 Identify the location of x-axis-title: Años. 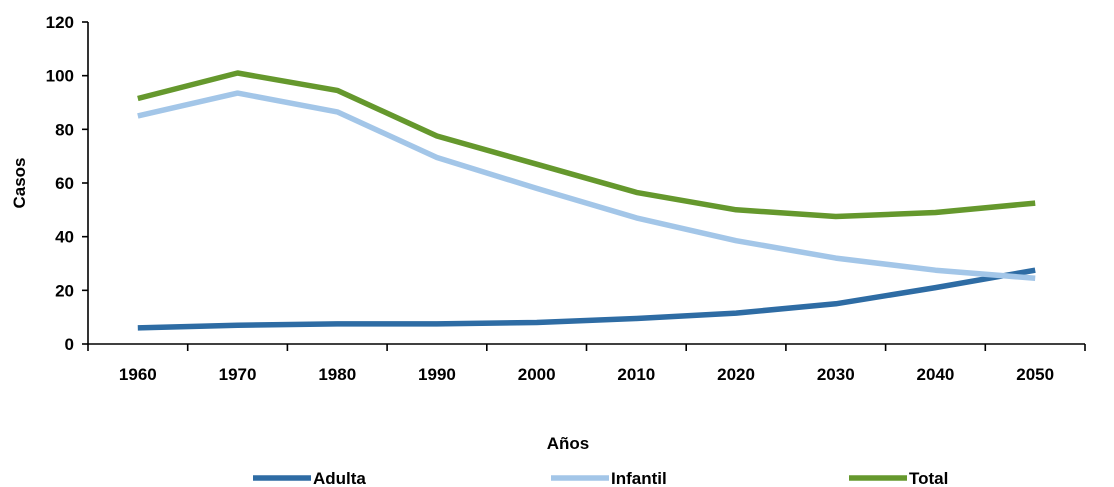
(568, 443).